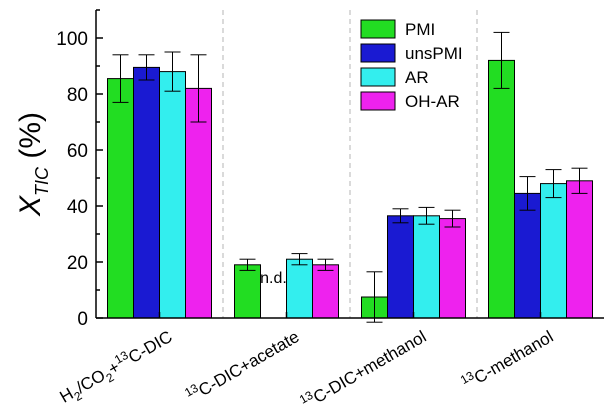  Describe the element at coordinates (77, 151) in the screenshot. I see `y-tick-label: 60` at that location.